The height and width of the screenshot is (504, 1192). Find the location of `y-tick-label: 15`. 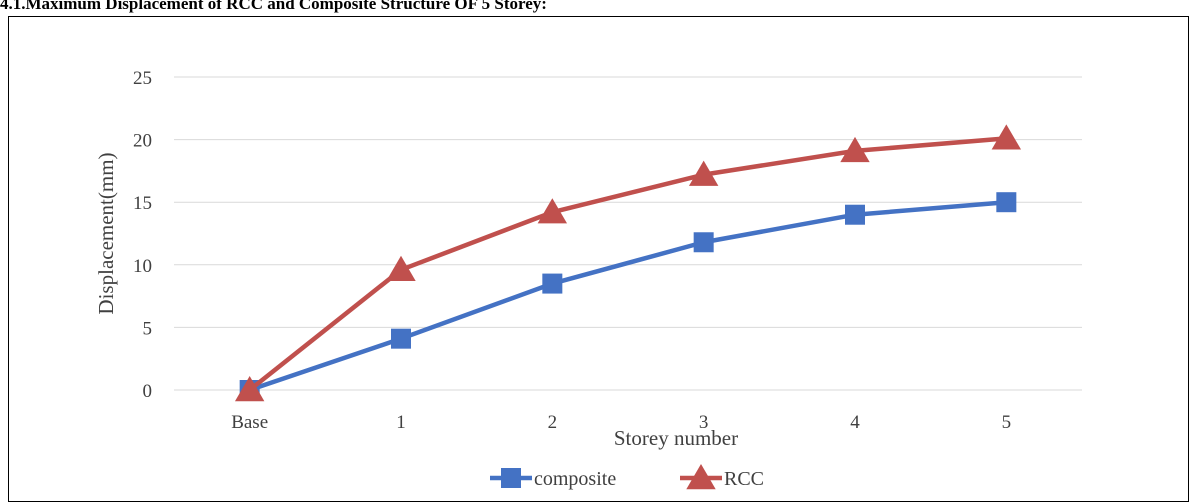

y-tick-label: 15 is located at coordinates (142, 203).